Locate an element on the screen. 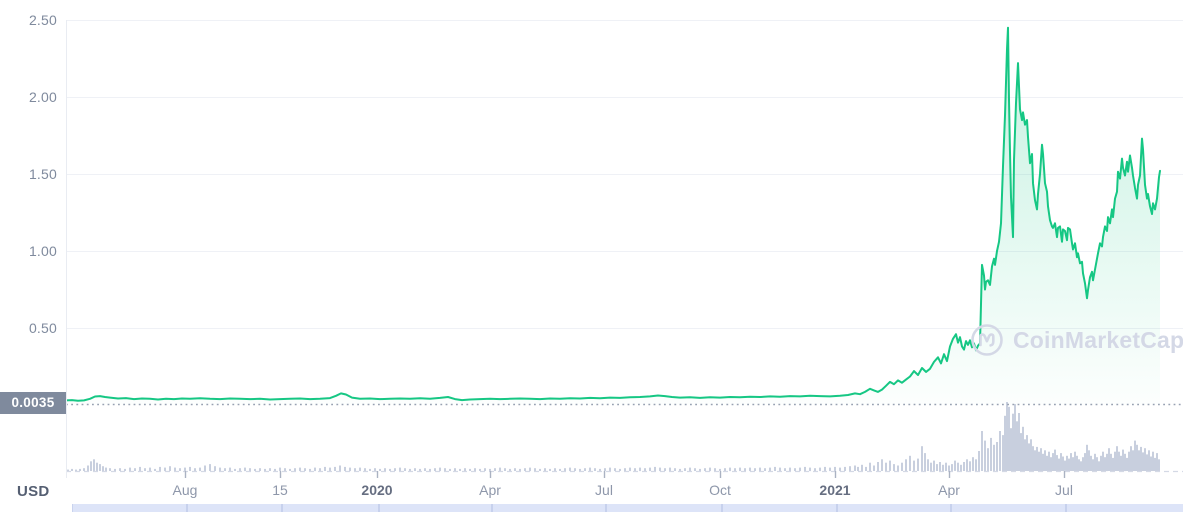  timeline-scrollbar is located at coordinates (627, 508).